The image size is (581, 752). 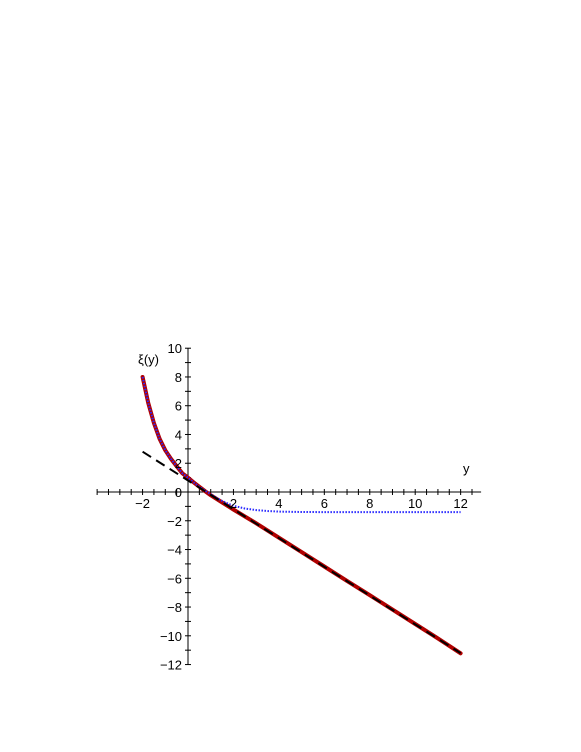 I want to click on x-tick-label: 4, so click(x=278, y=503).